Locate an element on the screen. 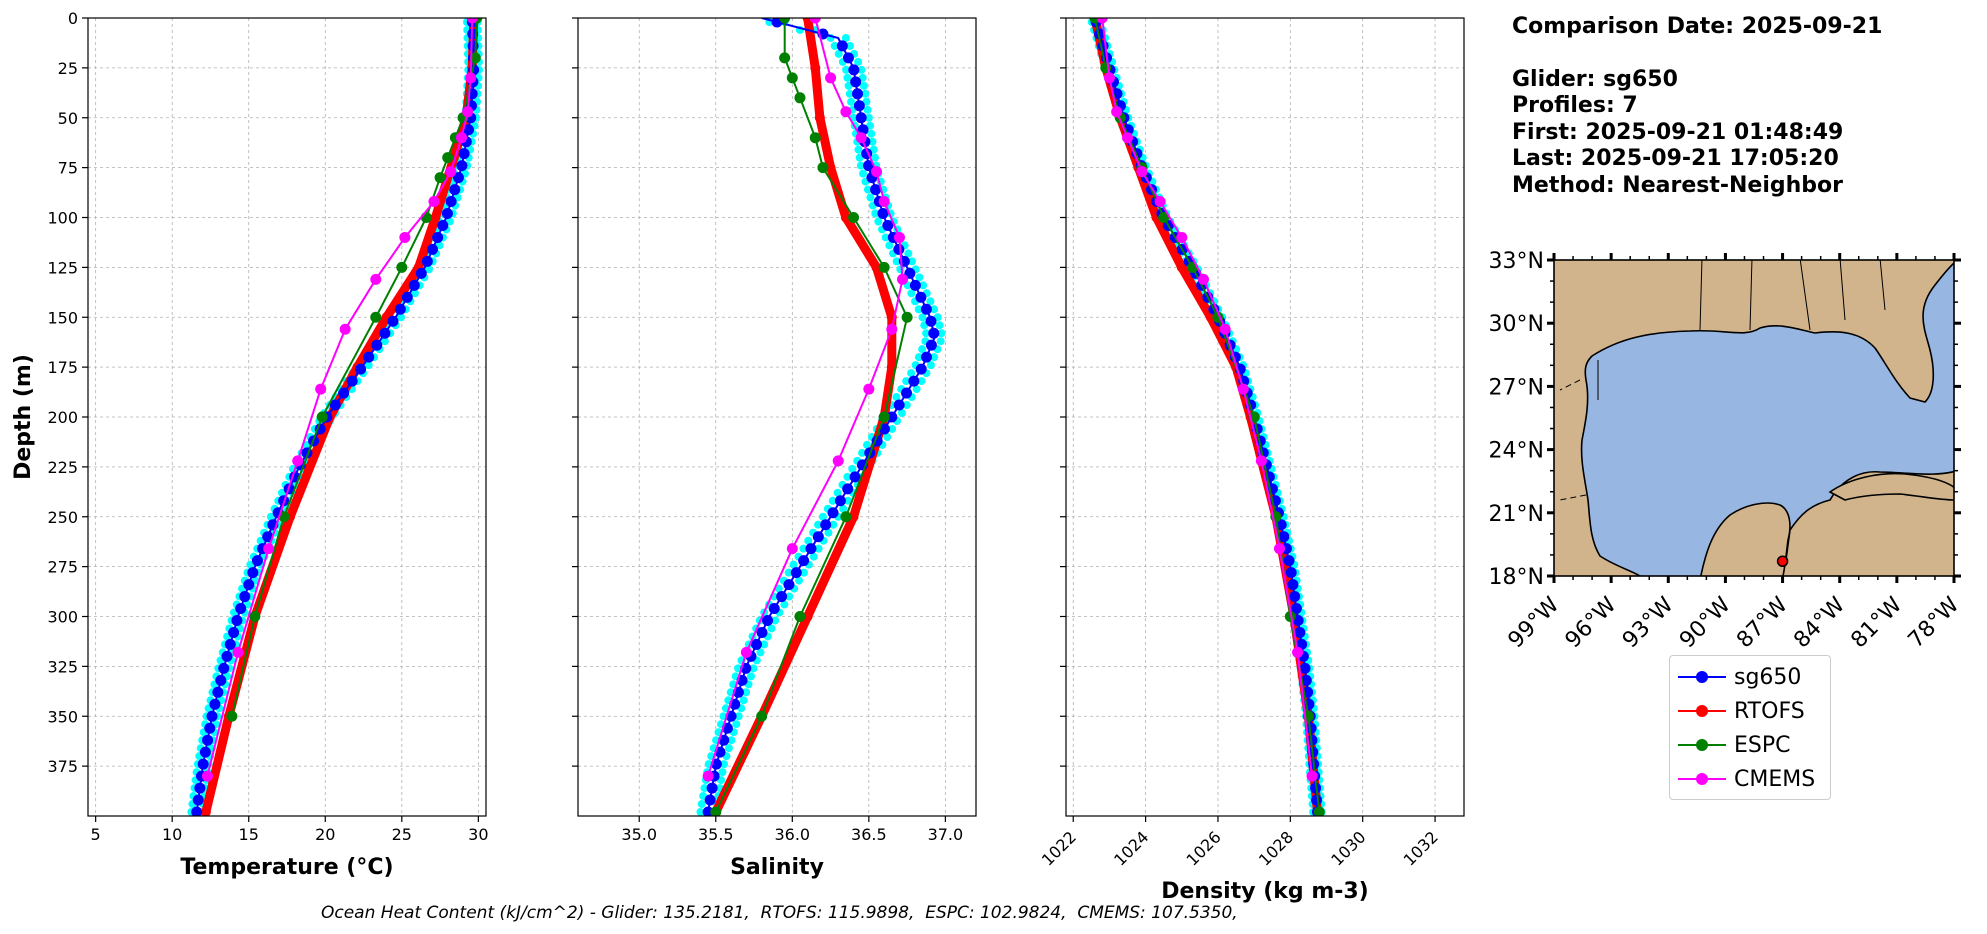 The image size is (1987, 934). y-tick-label: 350 is located at coordinates (62, 716).